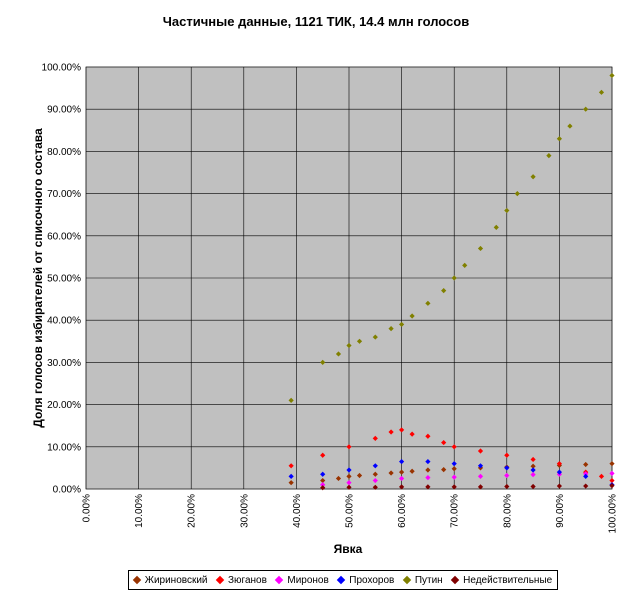  What do you see at coordinates (308, 580) in the screenshot?
I see `legend-label: Миронов` at bounding box center [308, 580].